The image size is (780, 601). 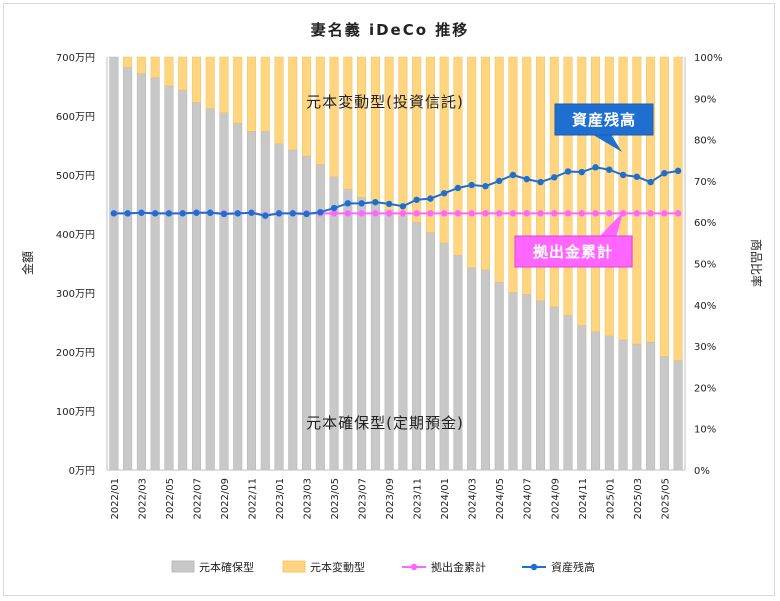 What do you see at coordinates (610, 225) in the screenshot?
I see `contrib-callout-pointer` at bounding box center [610, 225].